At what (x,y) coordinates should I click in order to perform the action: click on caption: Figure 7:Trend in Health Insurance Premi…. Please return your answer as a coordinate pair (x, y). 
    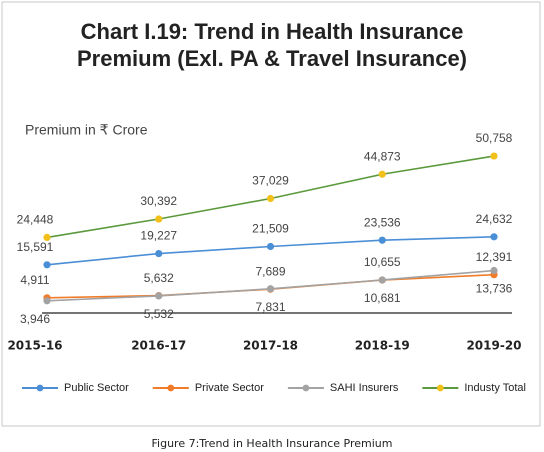
    Looking at the image, I should click on (272, 443).